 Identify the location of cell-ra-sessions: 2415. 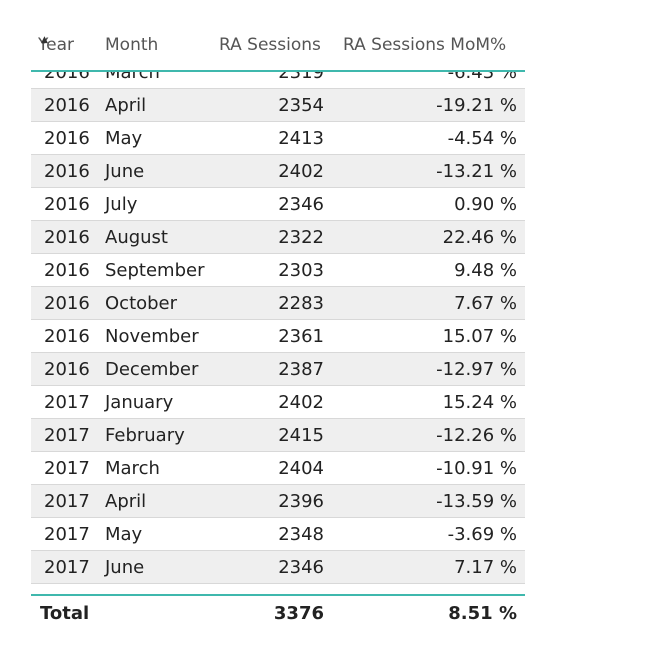
(301, 435).